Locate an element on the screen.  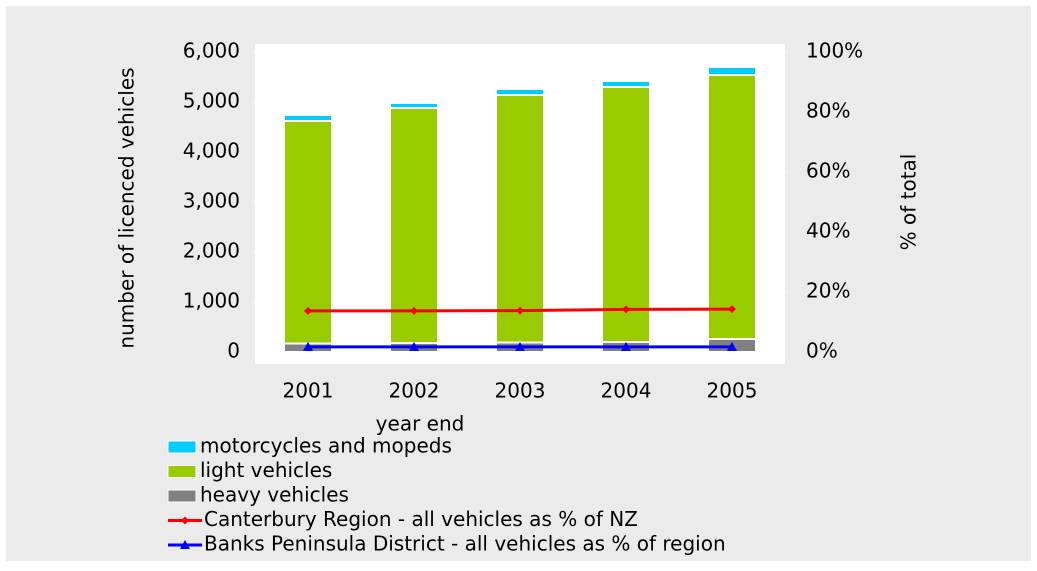
y2-tick-label: 40% is located at coordinates (828, 231).